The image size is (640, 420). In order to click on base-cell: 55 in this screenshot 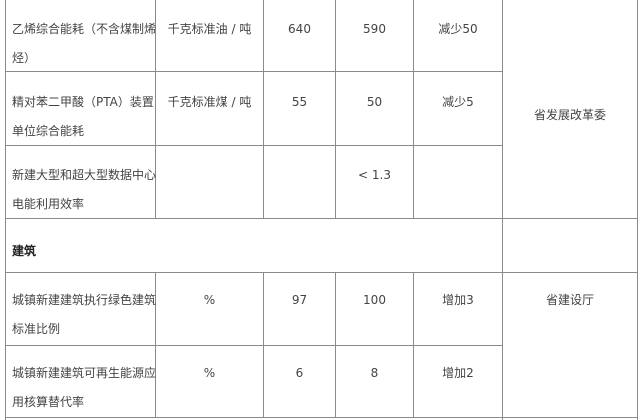, I will do `click(299, 102)`.